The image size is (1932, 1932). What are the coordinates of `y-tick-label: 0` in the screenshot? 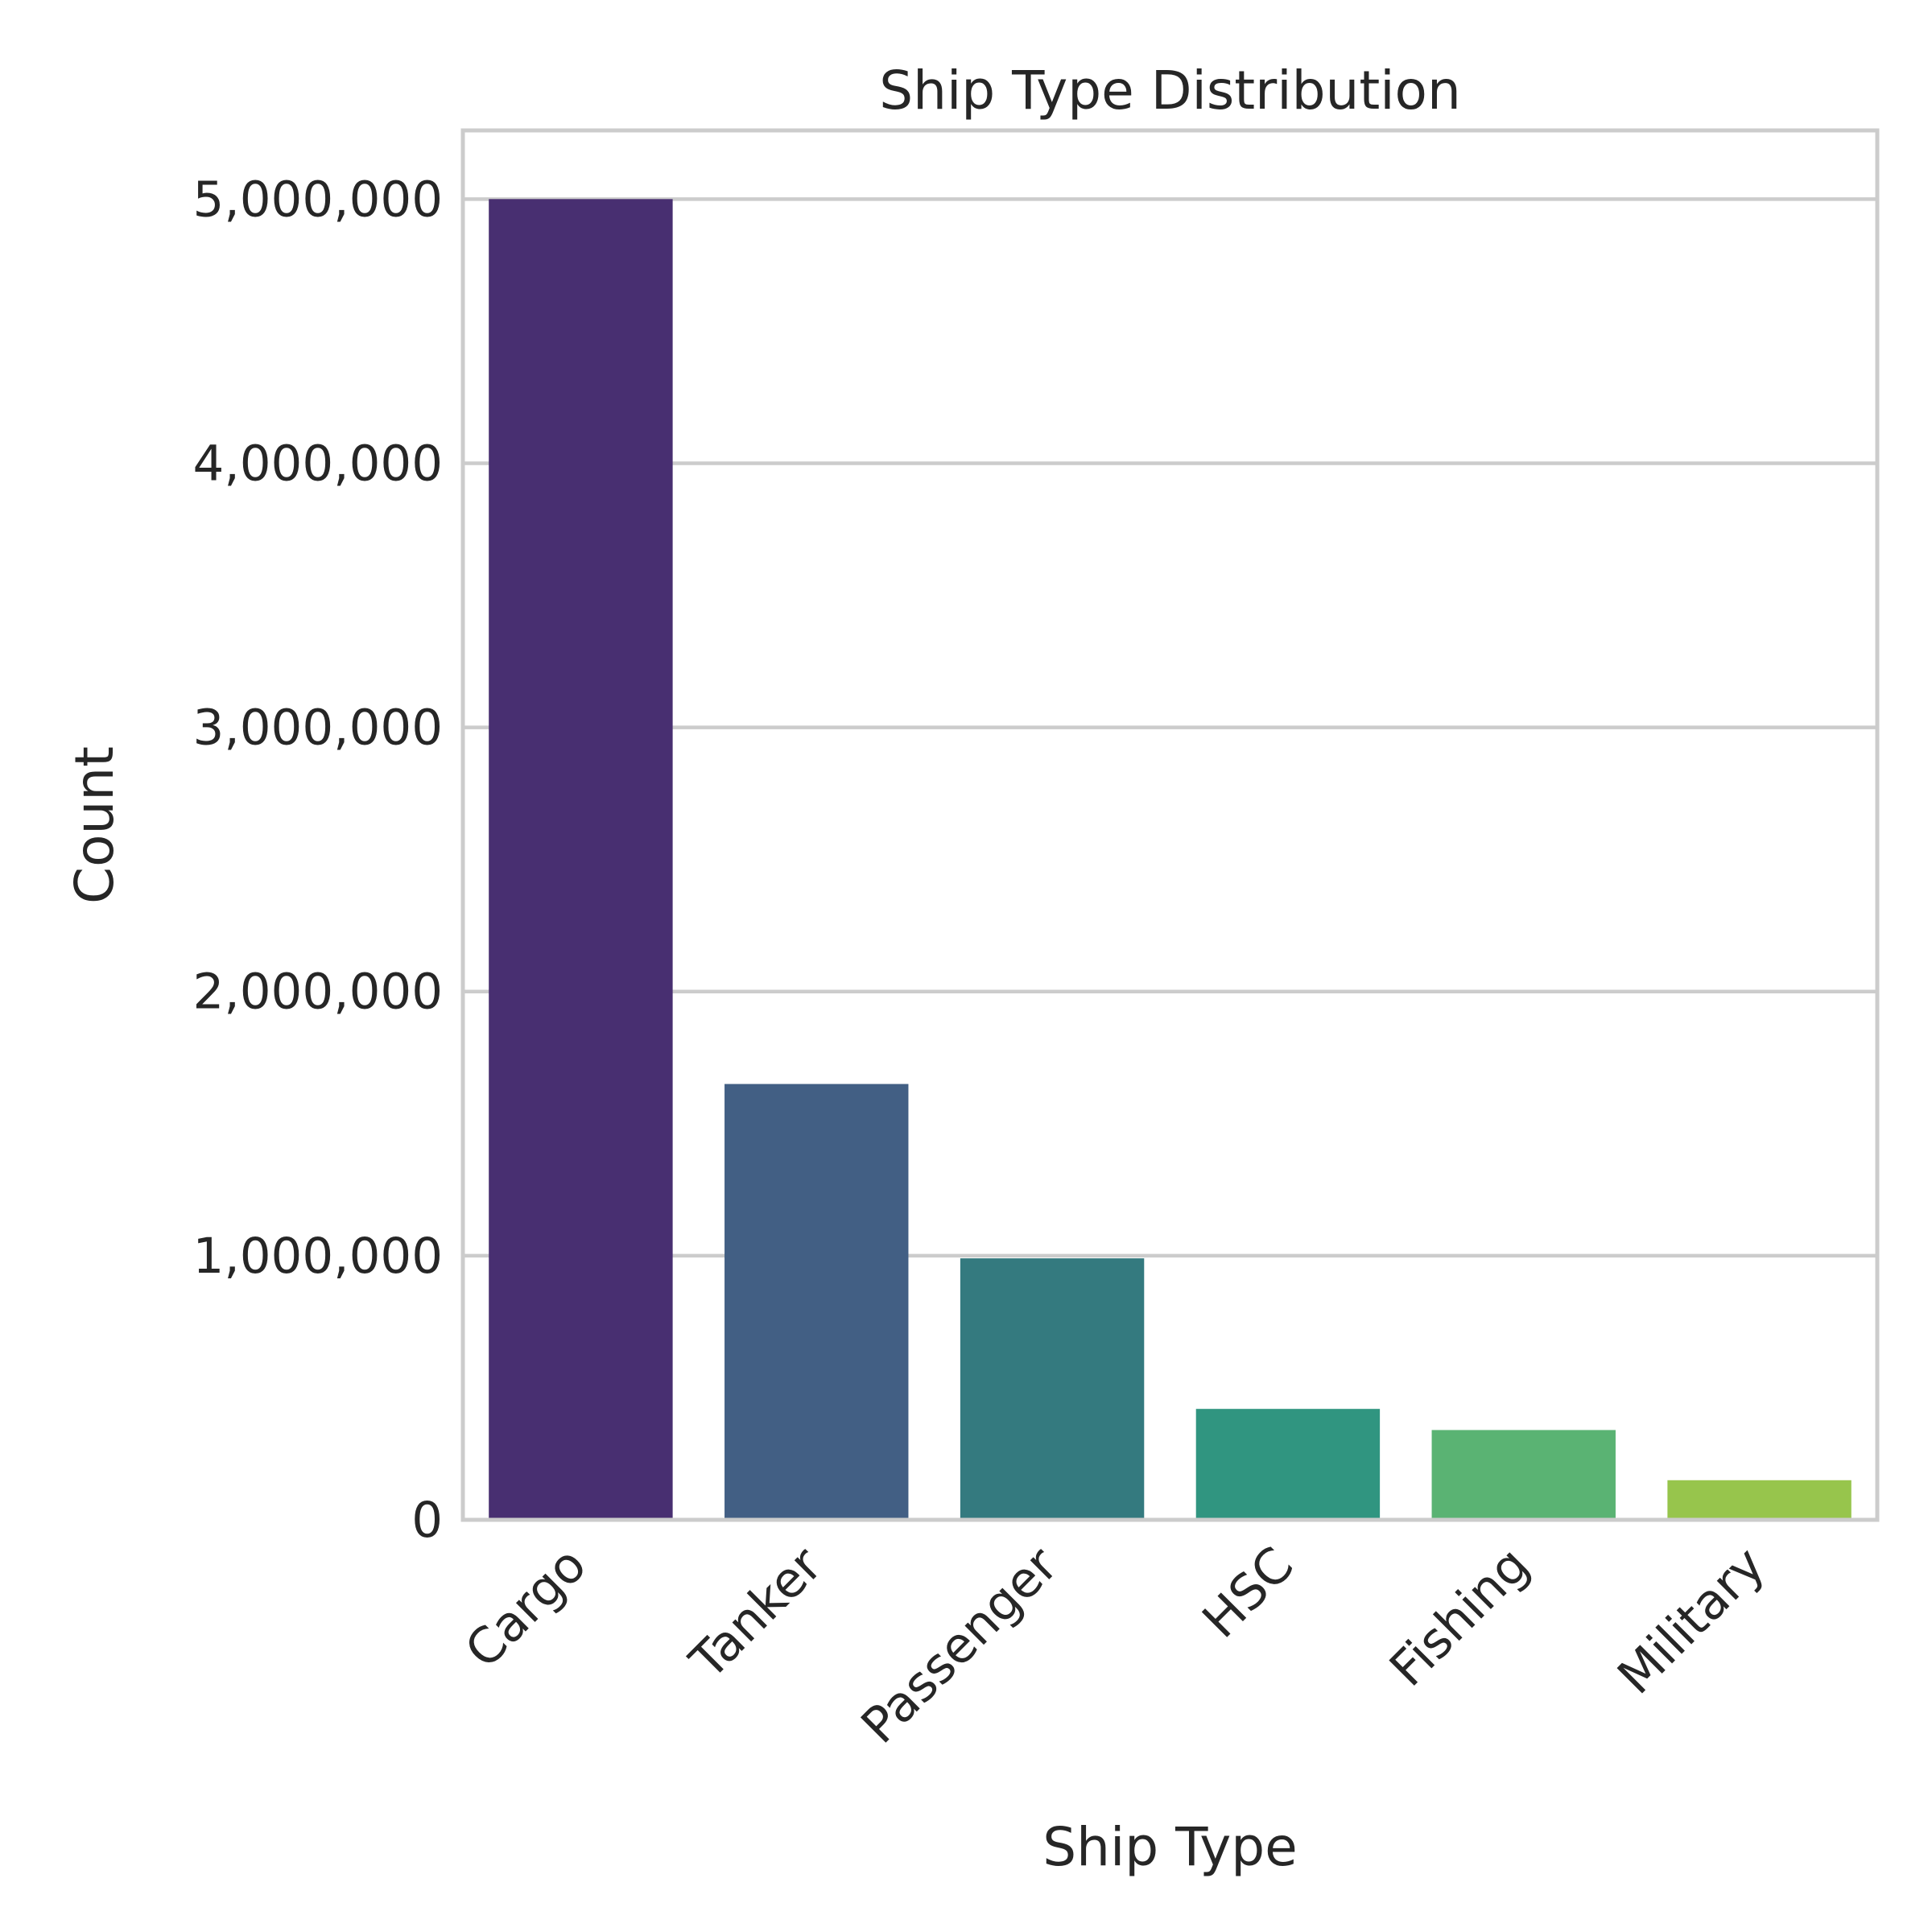 It's located at (427, 1520).